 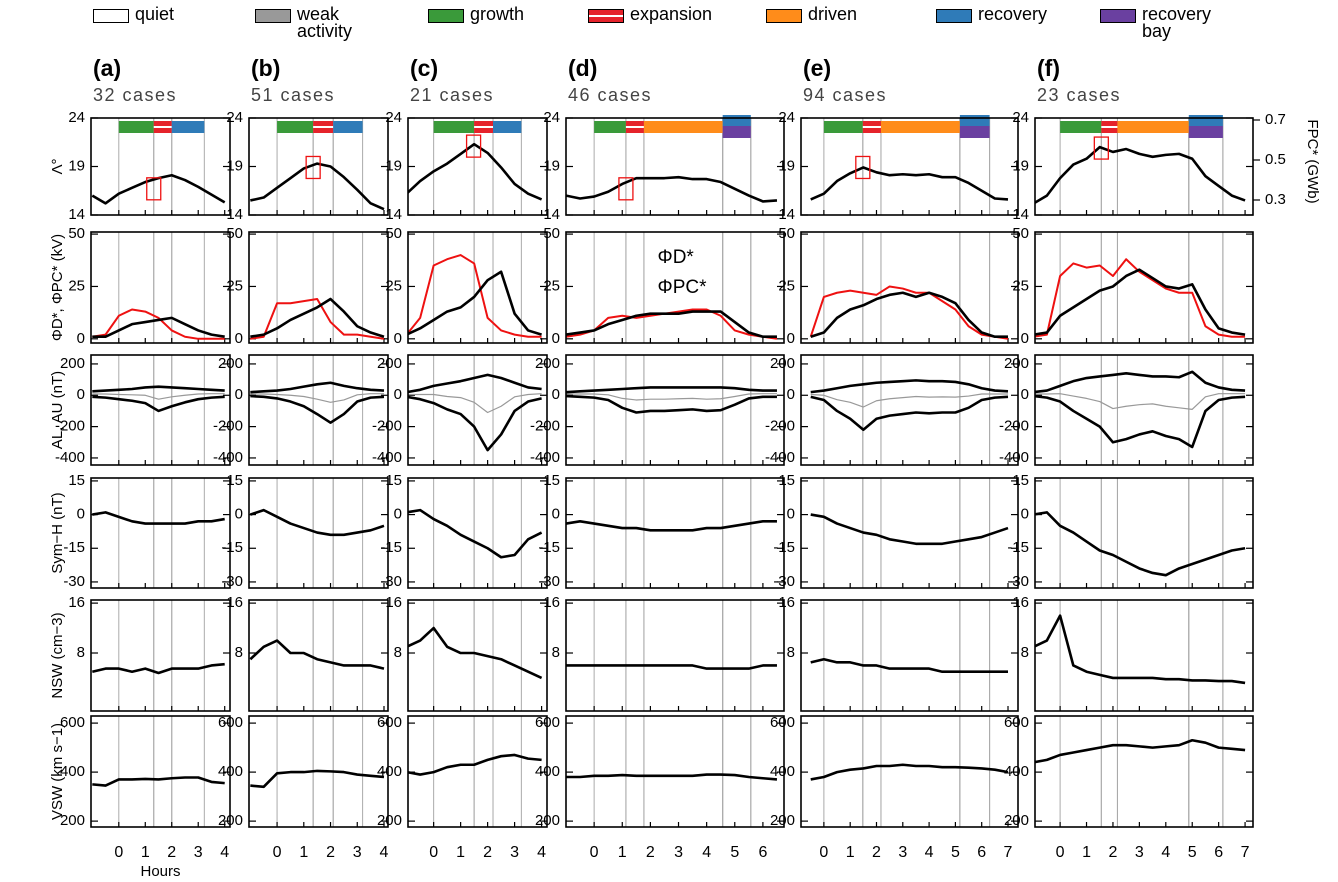 What do you see at coordinates (57, 287) in the screenshot?
I see `y-axis-label: ΦD*, ΦPC* (kV)` at bounding box center [57, 287].